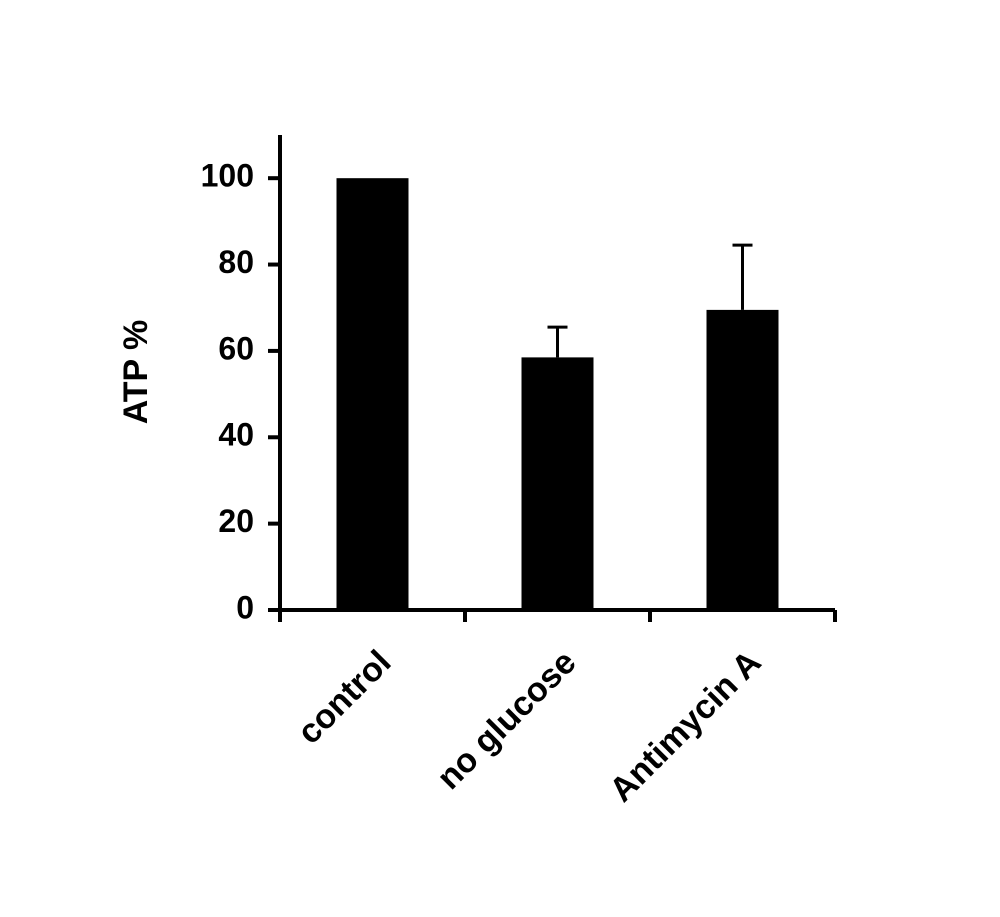 This screenshot has width=1000, height=917. What do you see at coordinates (236, 348) in the screenshot?
I see `y-tick-label: 60` at bounding box center [236, 348].